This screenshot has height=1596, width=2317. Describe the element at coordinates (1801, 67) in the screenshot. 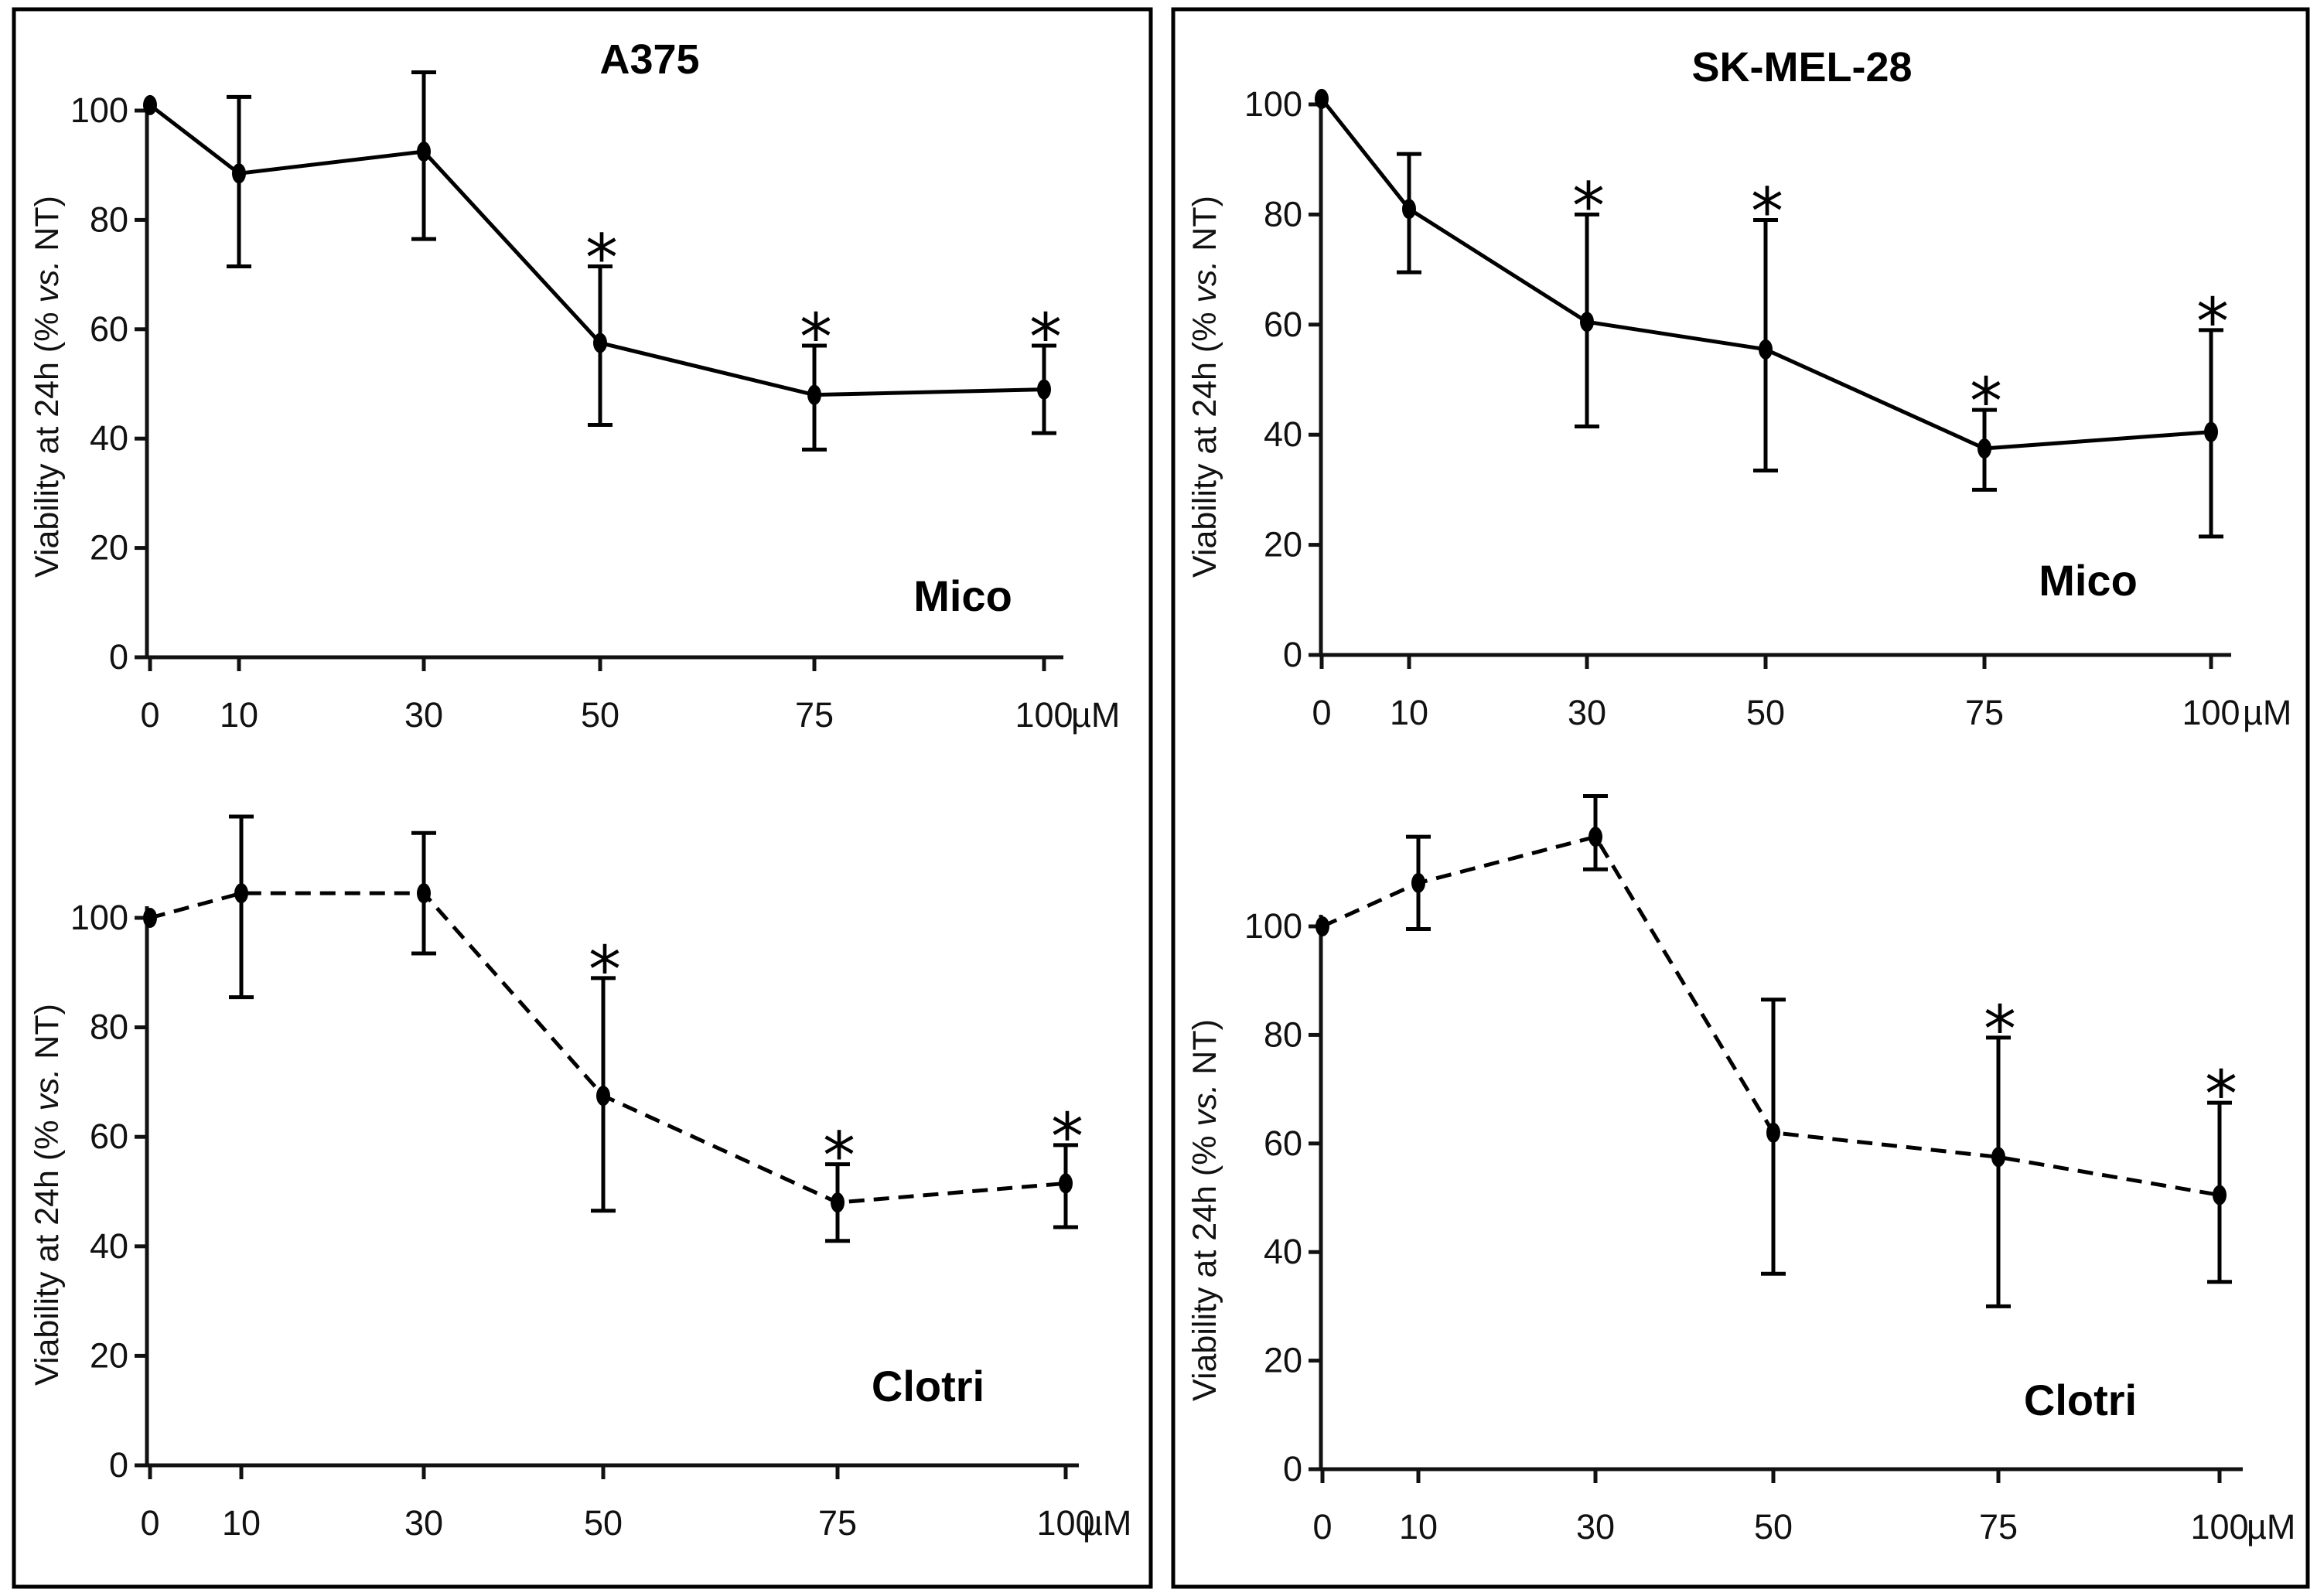

I see `panel-title: SK-MEL-28` at that location.